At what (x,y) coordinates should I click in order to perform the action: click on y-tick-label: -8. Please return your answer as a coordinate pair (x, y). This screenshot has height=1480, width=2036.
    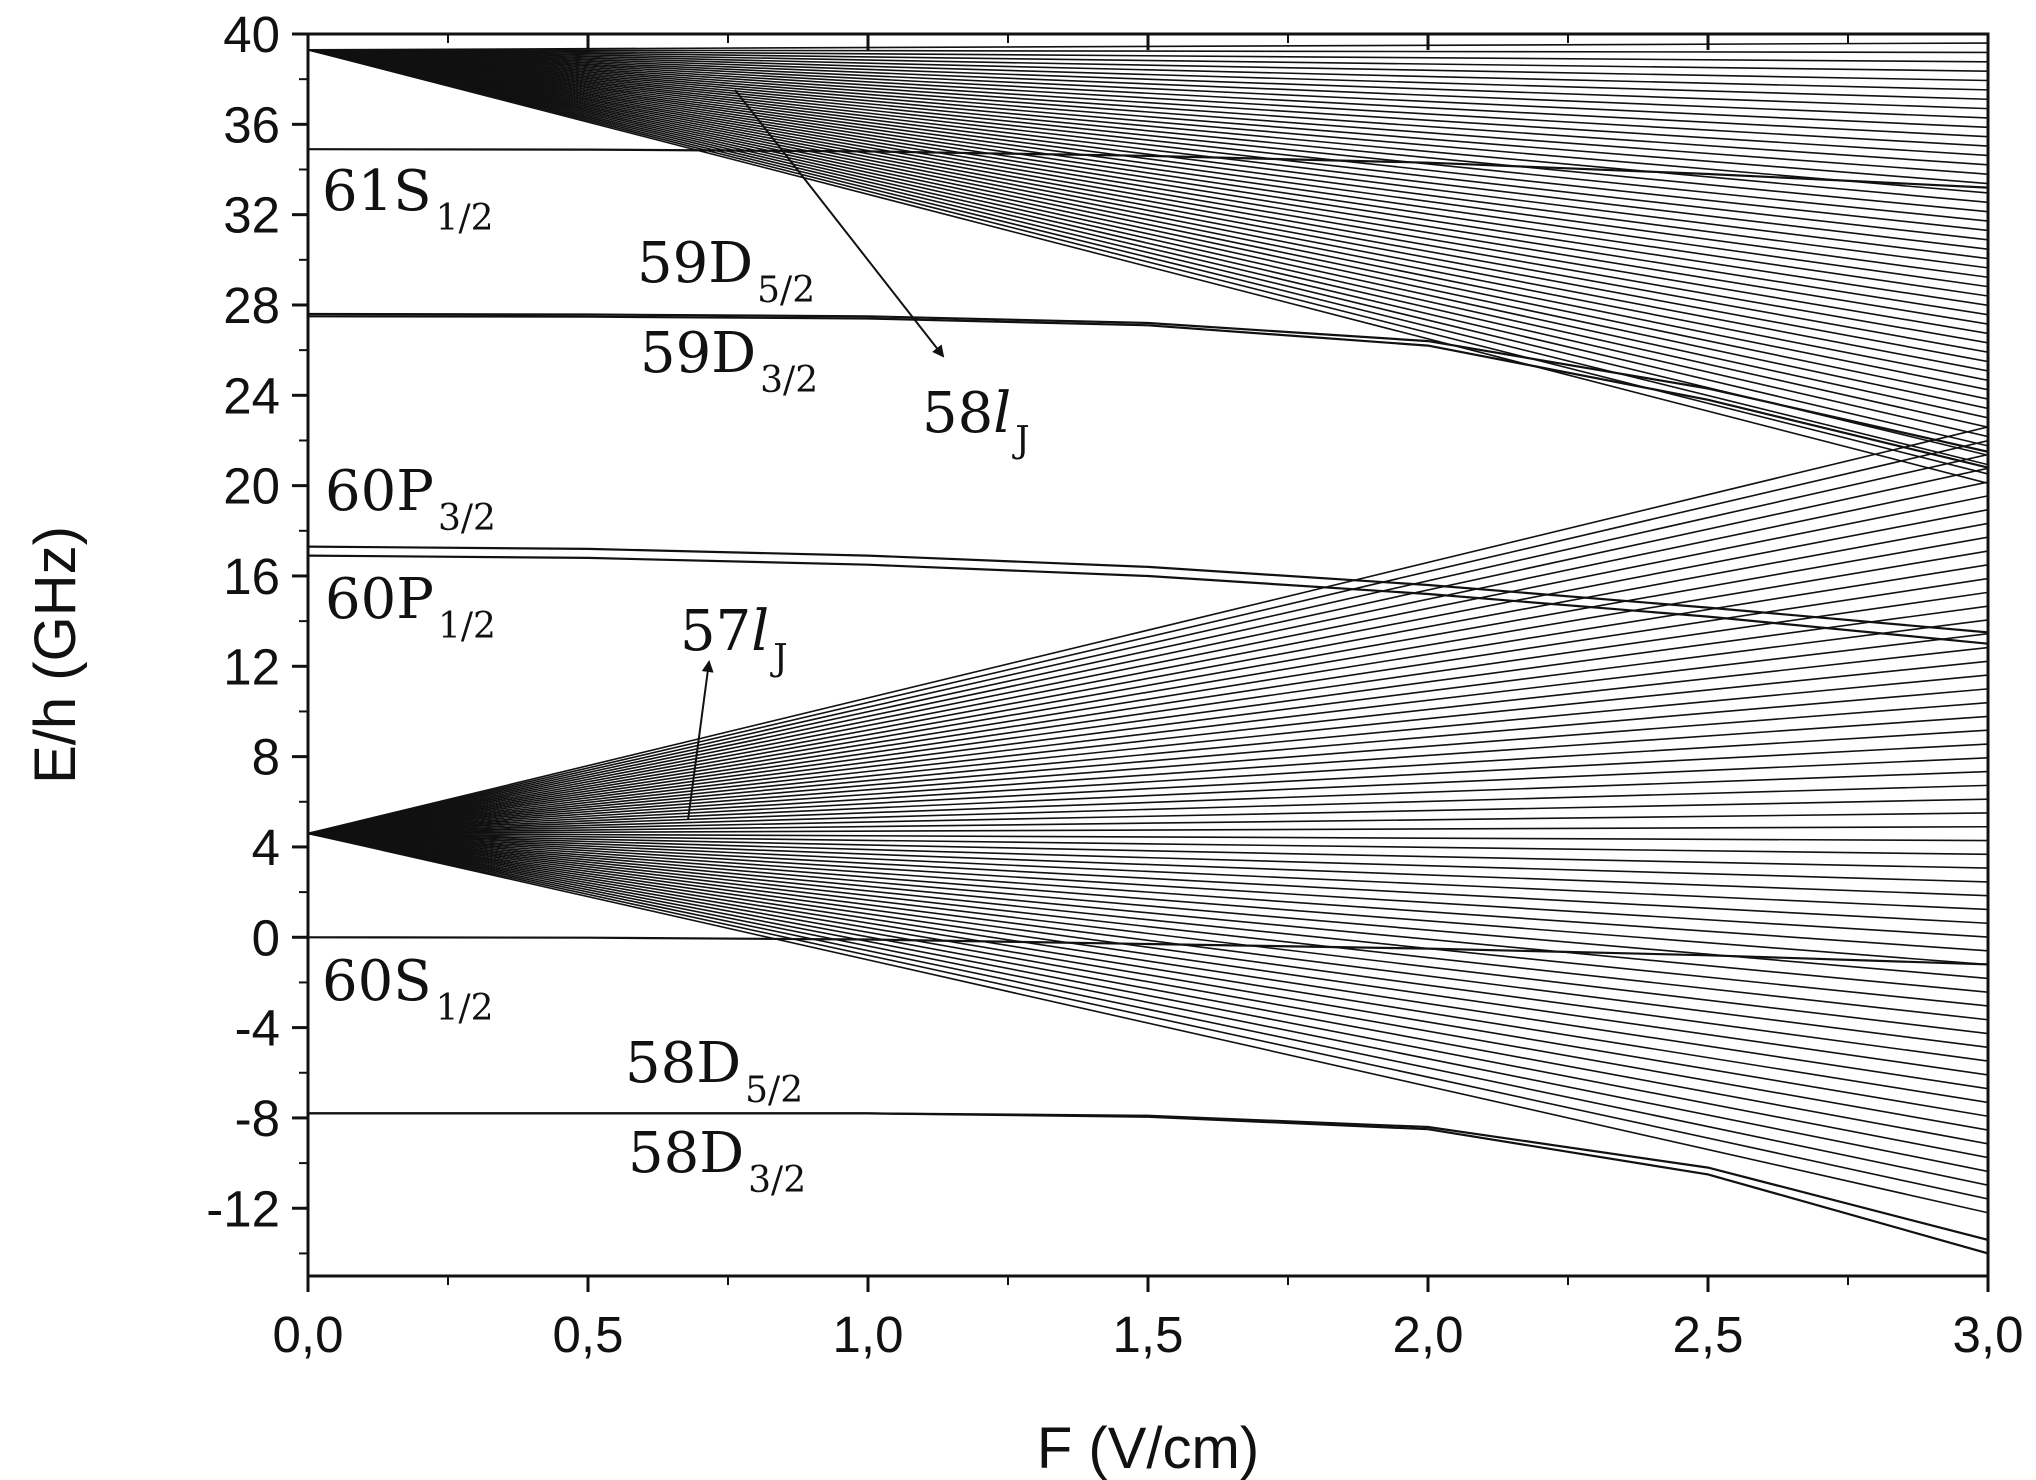
    Looking at the image, I should click on (257, 1118).